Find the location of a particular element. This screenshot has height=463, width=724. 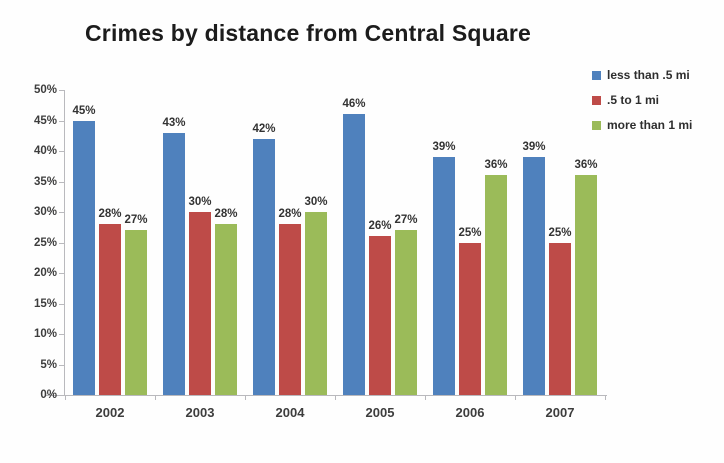

y-tick-label: 25% is located at coordinates (45, 242).